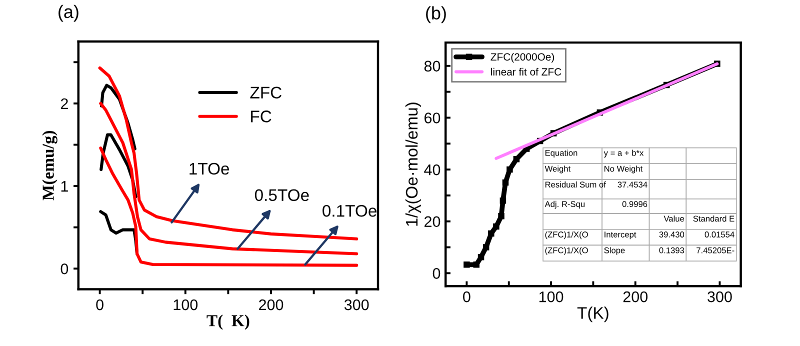  What do you see at coordinates (413, 164) in the screenshot?
I see `y-axis-title: 1/χ(Oe·mol/emu)` at bounding box center [413, 164].